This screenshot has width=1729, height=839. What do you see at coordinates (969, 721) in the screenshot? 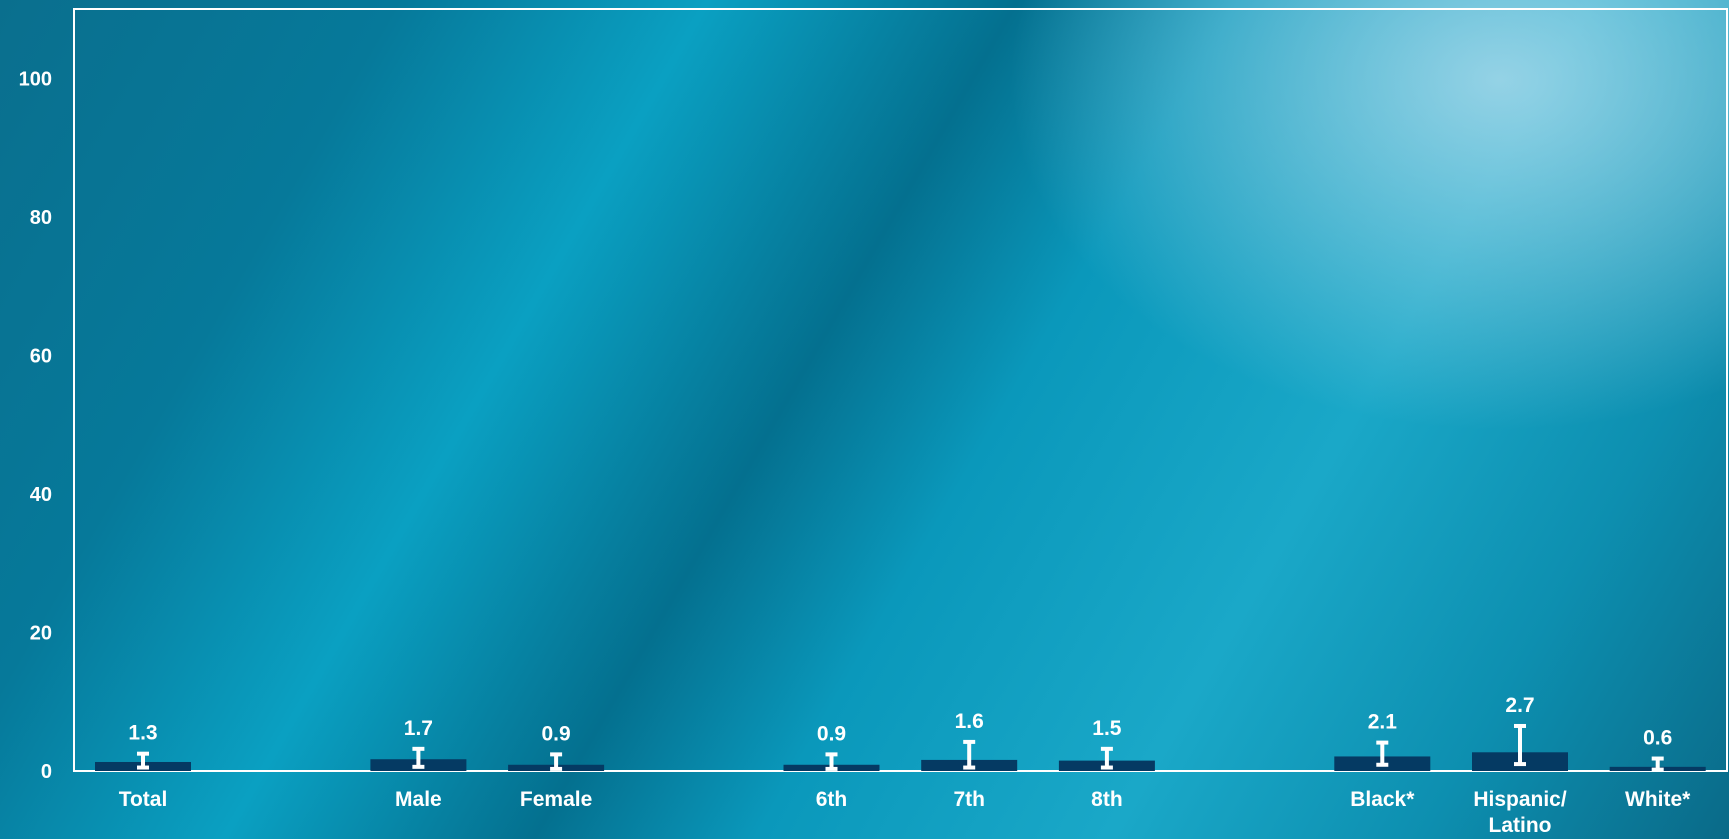
I see `data-label: 1.6` at bounding box center [969, 721].